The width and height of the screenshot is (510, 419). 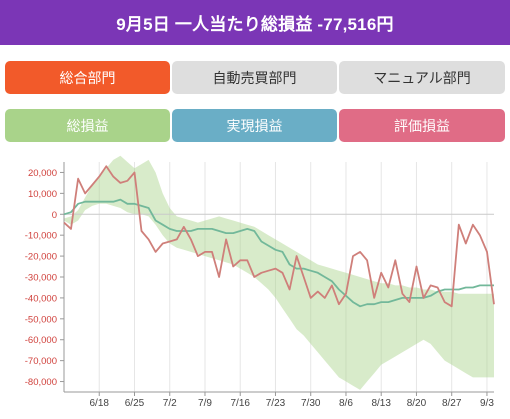 I want to click on tab-jido: 自動売買部門, so click(x=254, y=77).